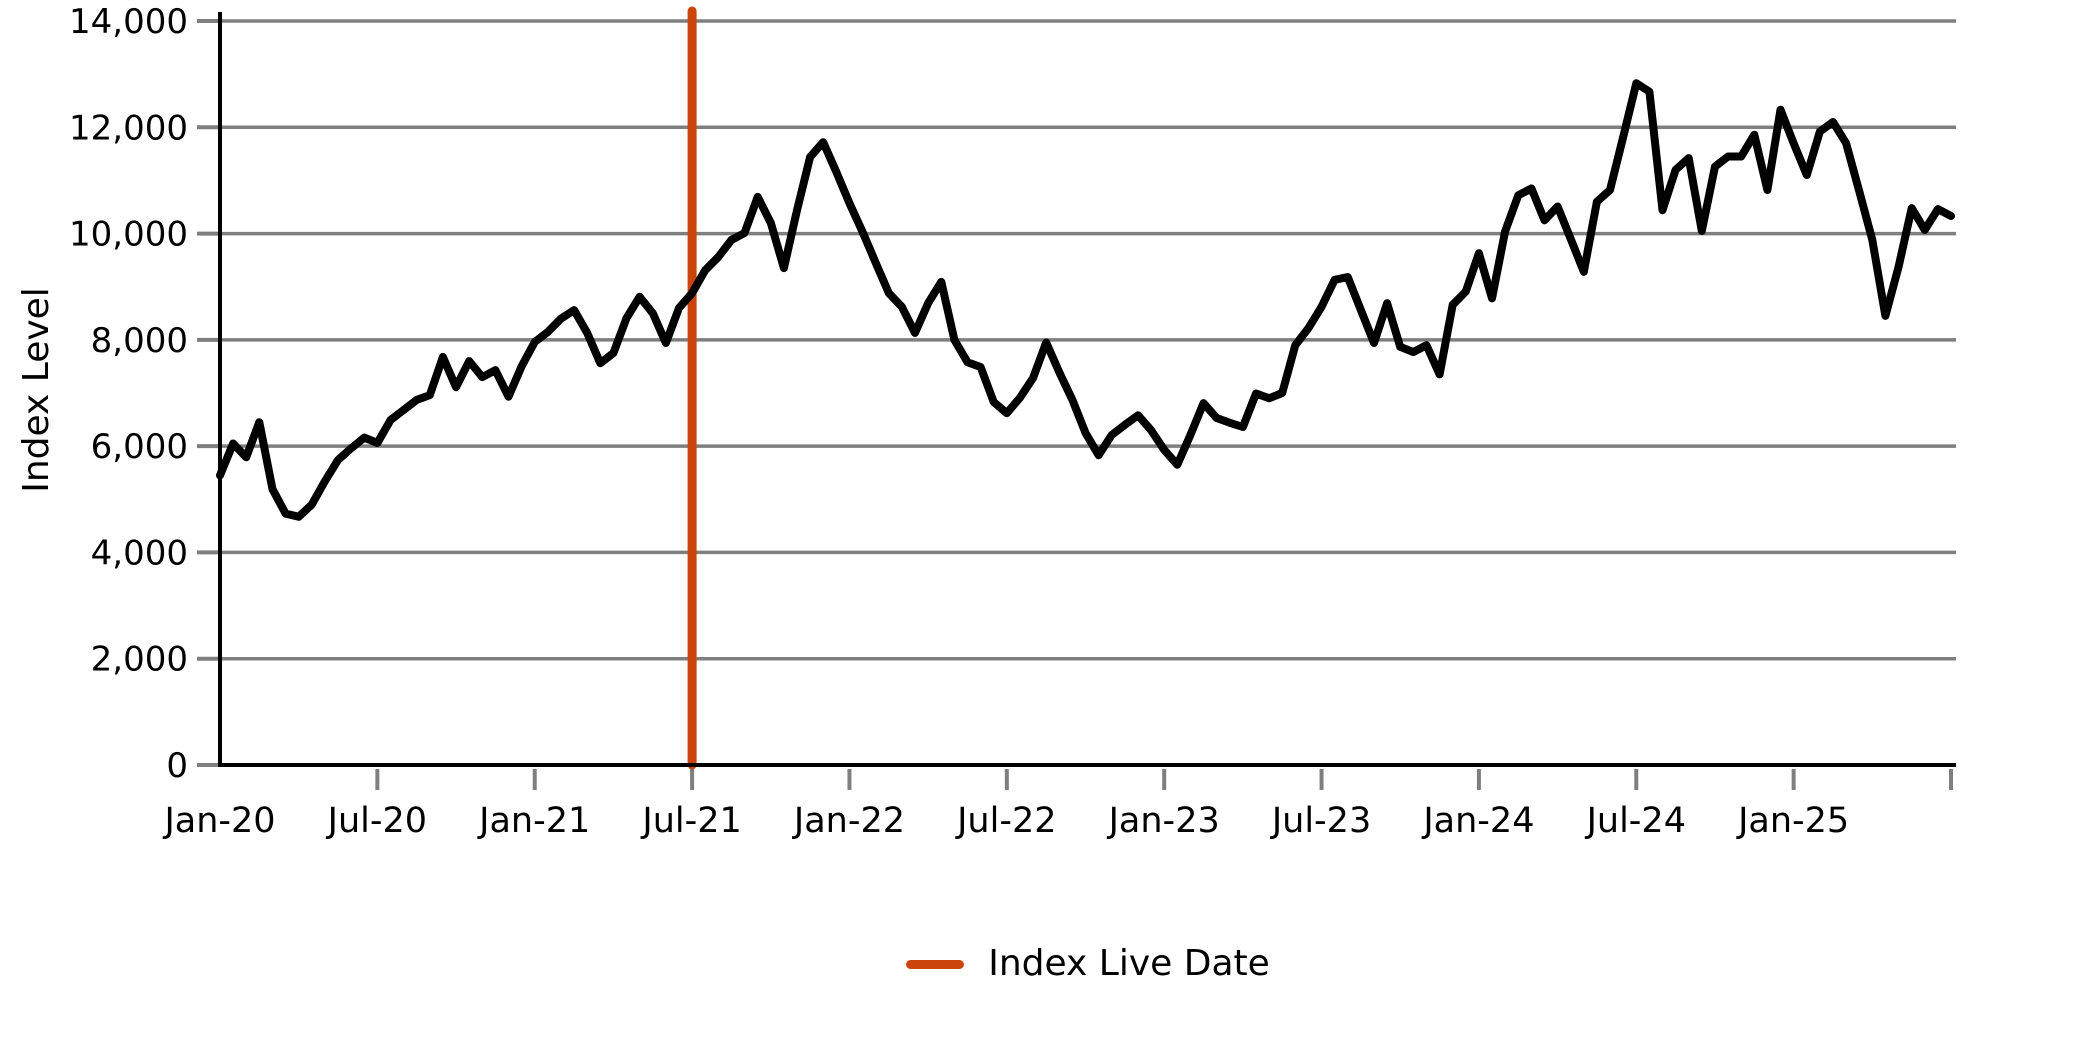  I want to click on y-tick-label: 2,000, so click(139, 660).